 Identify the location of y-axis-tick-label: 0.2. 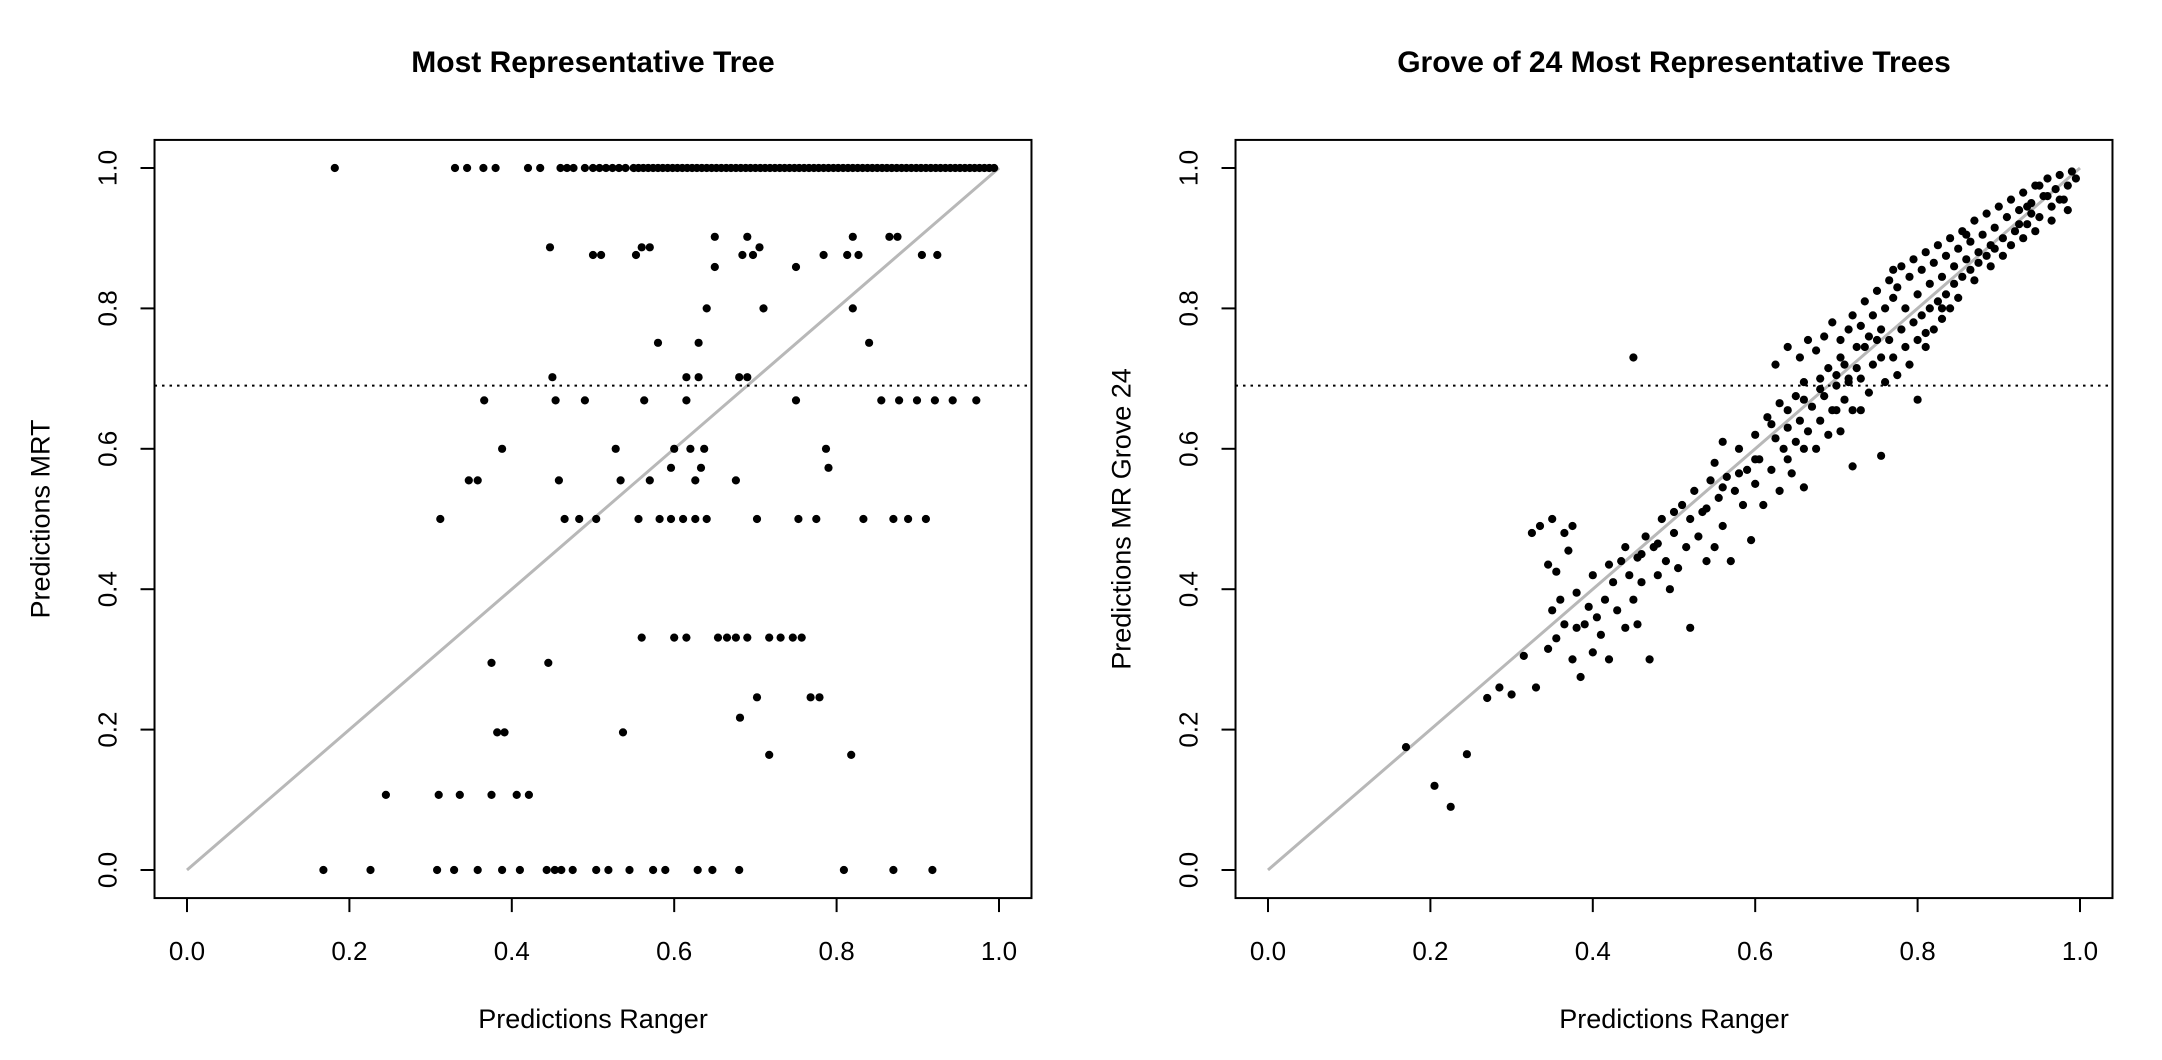
(1189, 730).